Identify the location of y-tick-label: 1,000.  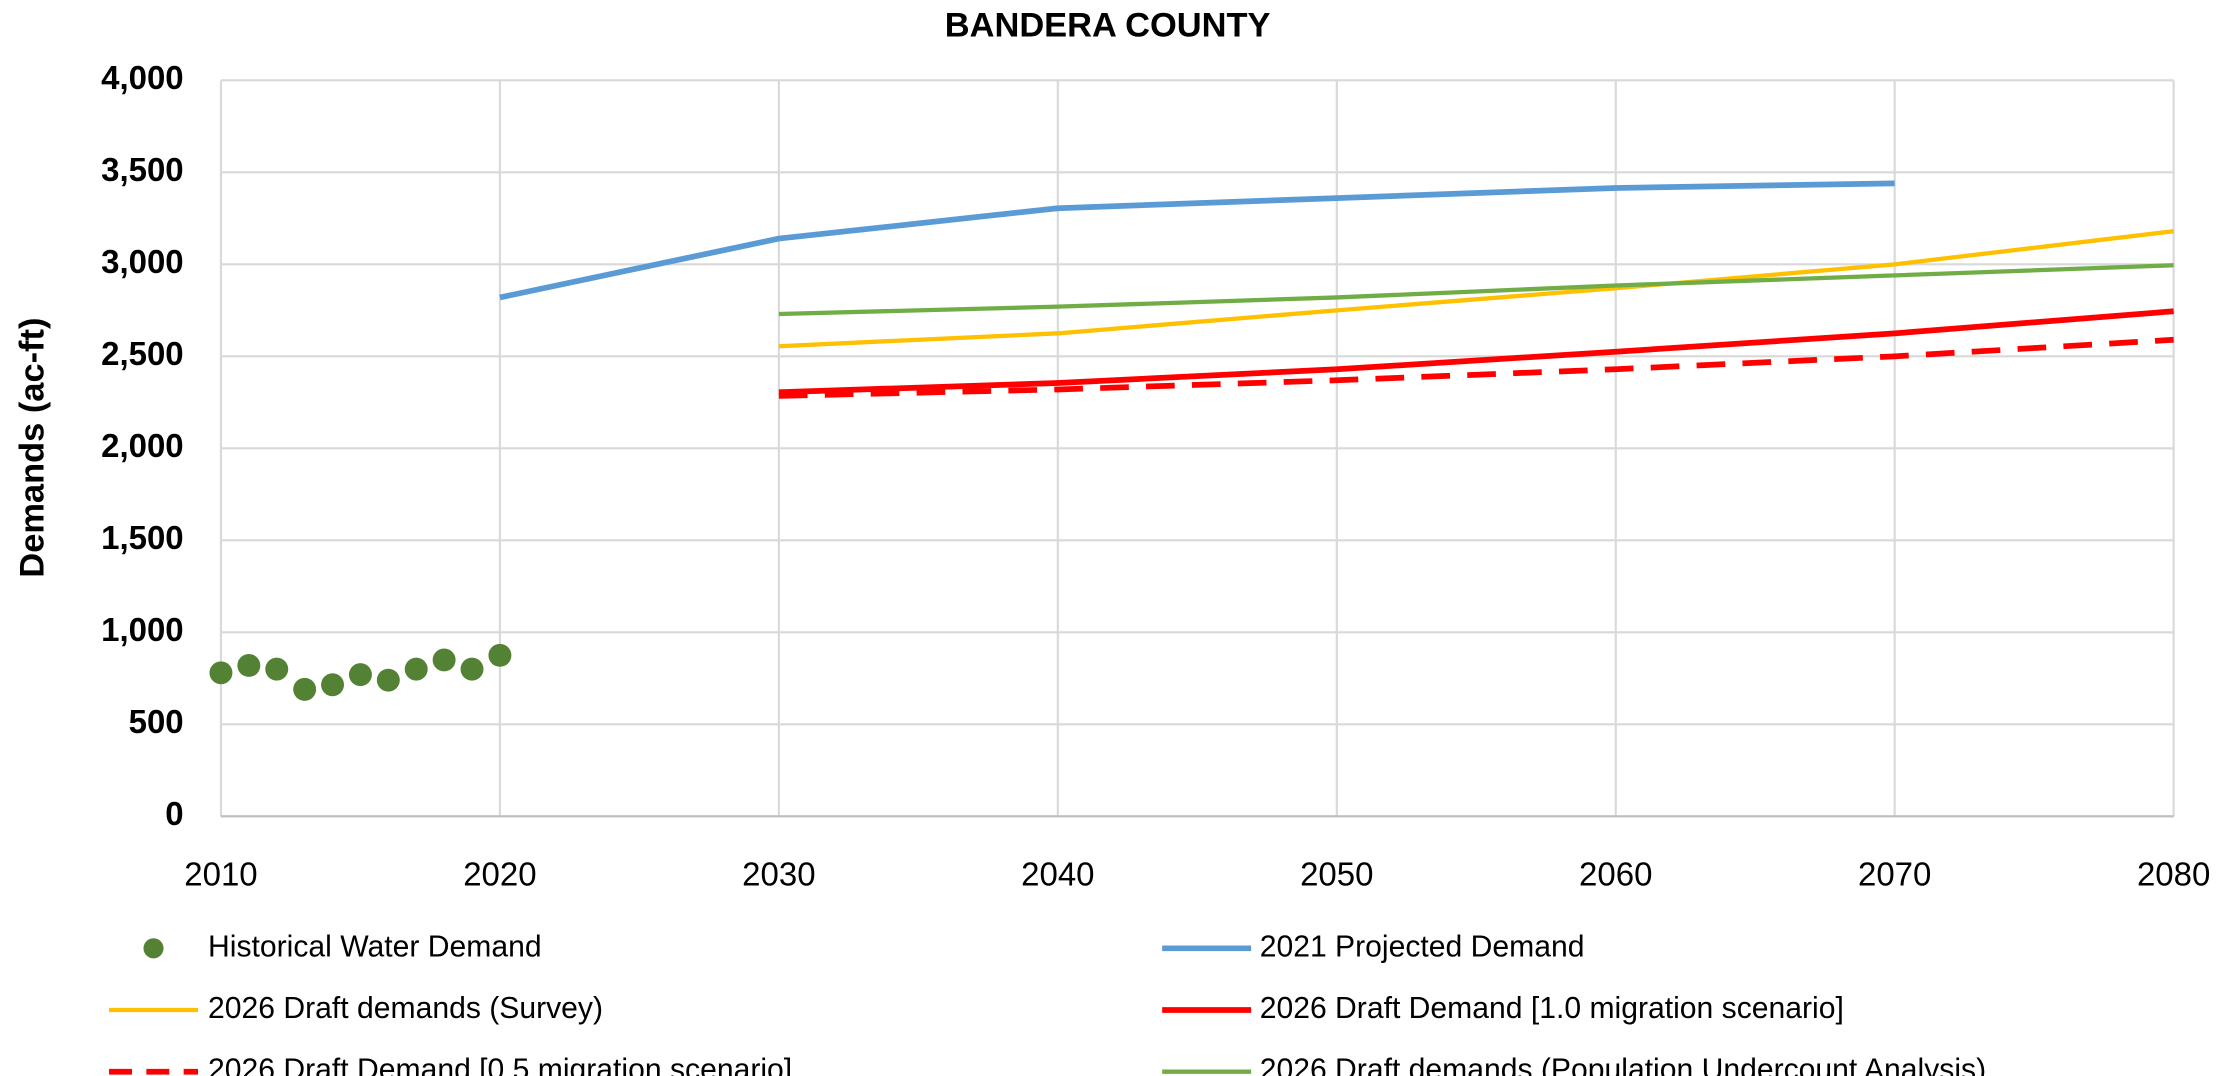
(142, 629).